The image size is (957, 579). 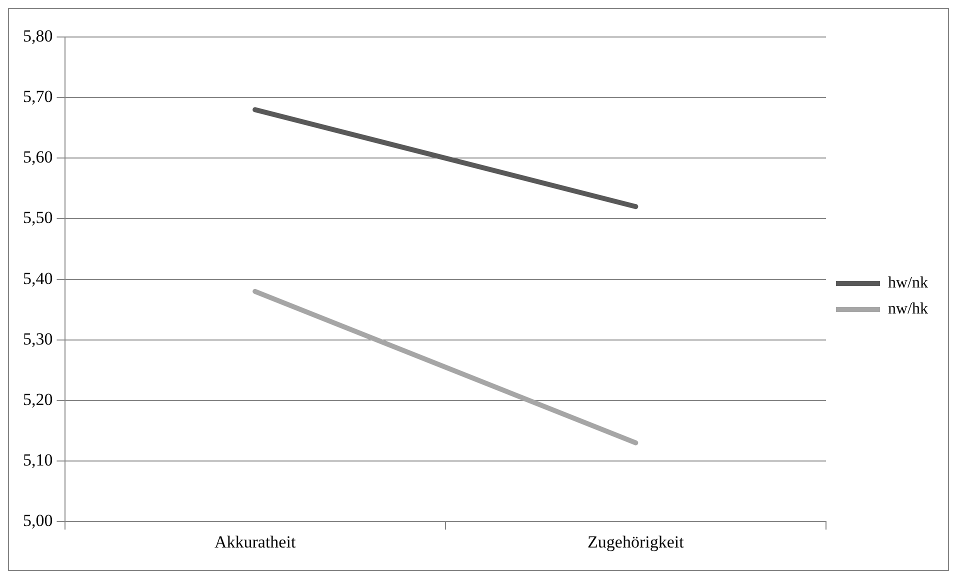 What do you see at coordinates (38, 338) in the screenshot?
I see `y-tick-label: 5,30` at bounding box center [38, 338].